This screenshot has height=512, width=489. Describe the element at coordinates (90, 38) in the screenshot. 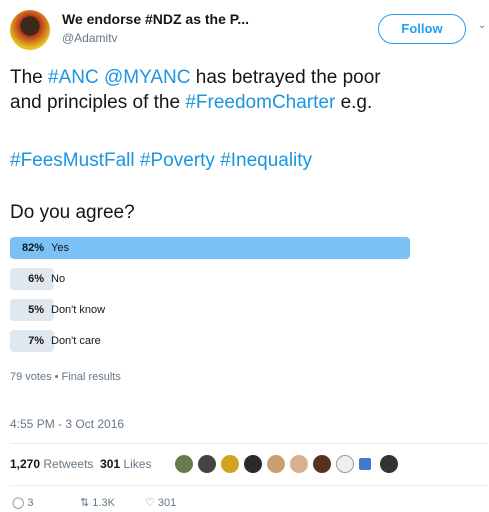

I see `handle: @Adamitv` at that location.